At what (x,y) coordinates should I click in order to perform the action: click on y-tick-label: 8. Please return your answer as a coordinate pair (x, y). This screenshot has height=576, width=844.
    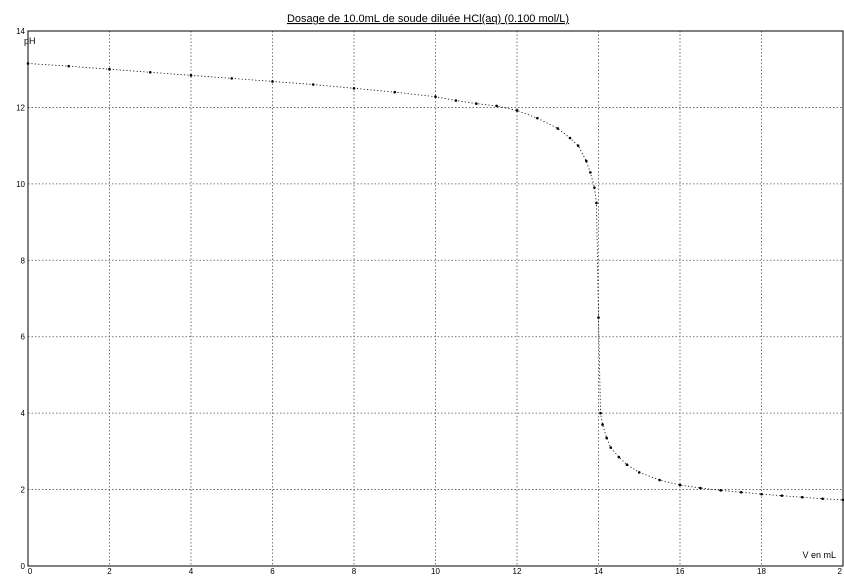
    Looking at the image, I should click on (23, 260).